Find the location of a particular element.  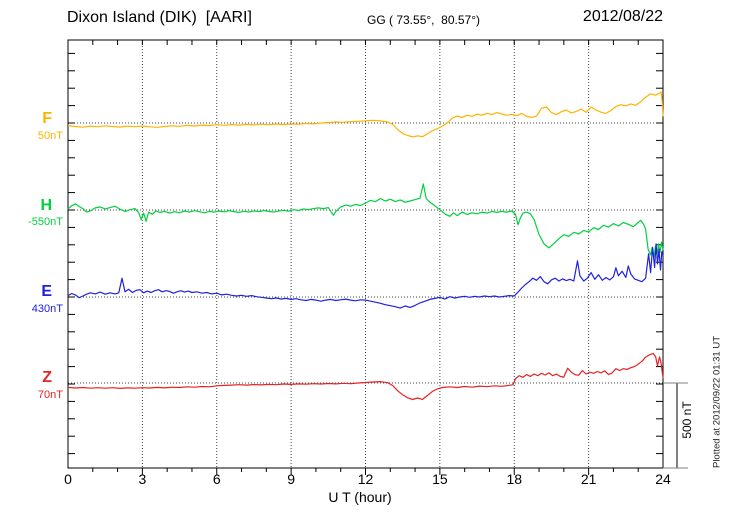

x-tick-label-21: 21 is located at coordinates (588, 479).